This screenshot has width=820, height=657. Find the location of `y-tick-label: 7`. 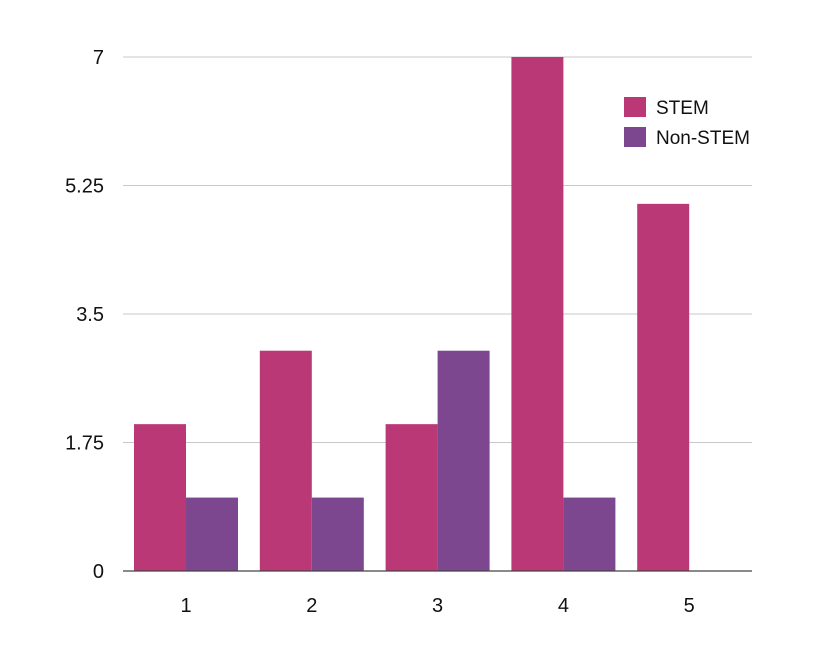

y-tick-label: 7 is located at coordinates (98, 58).